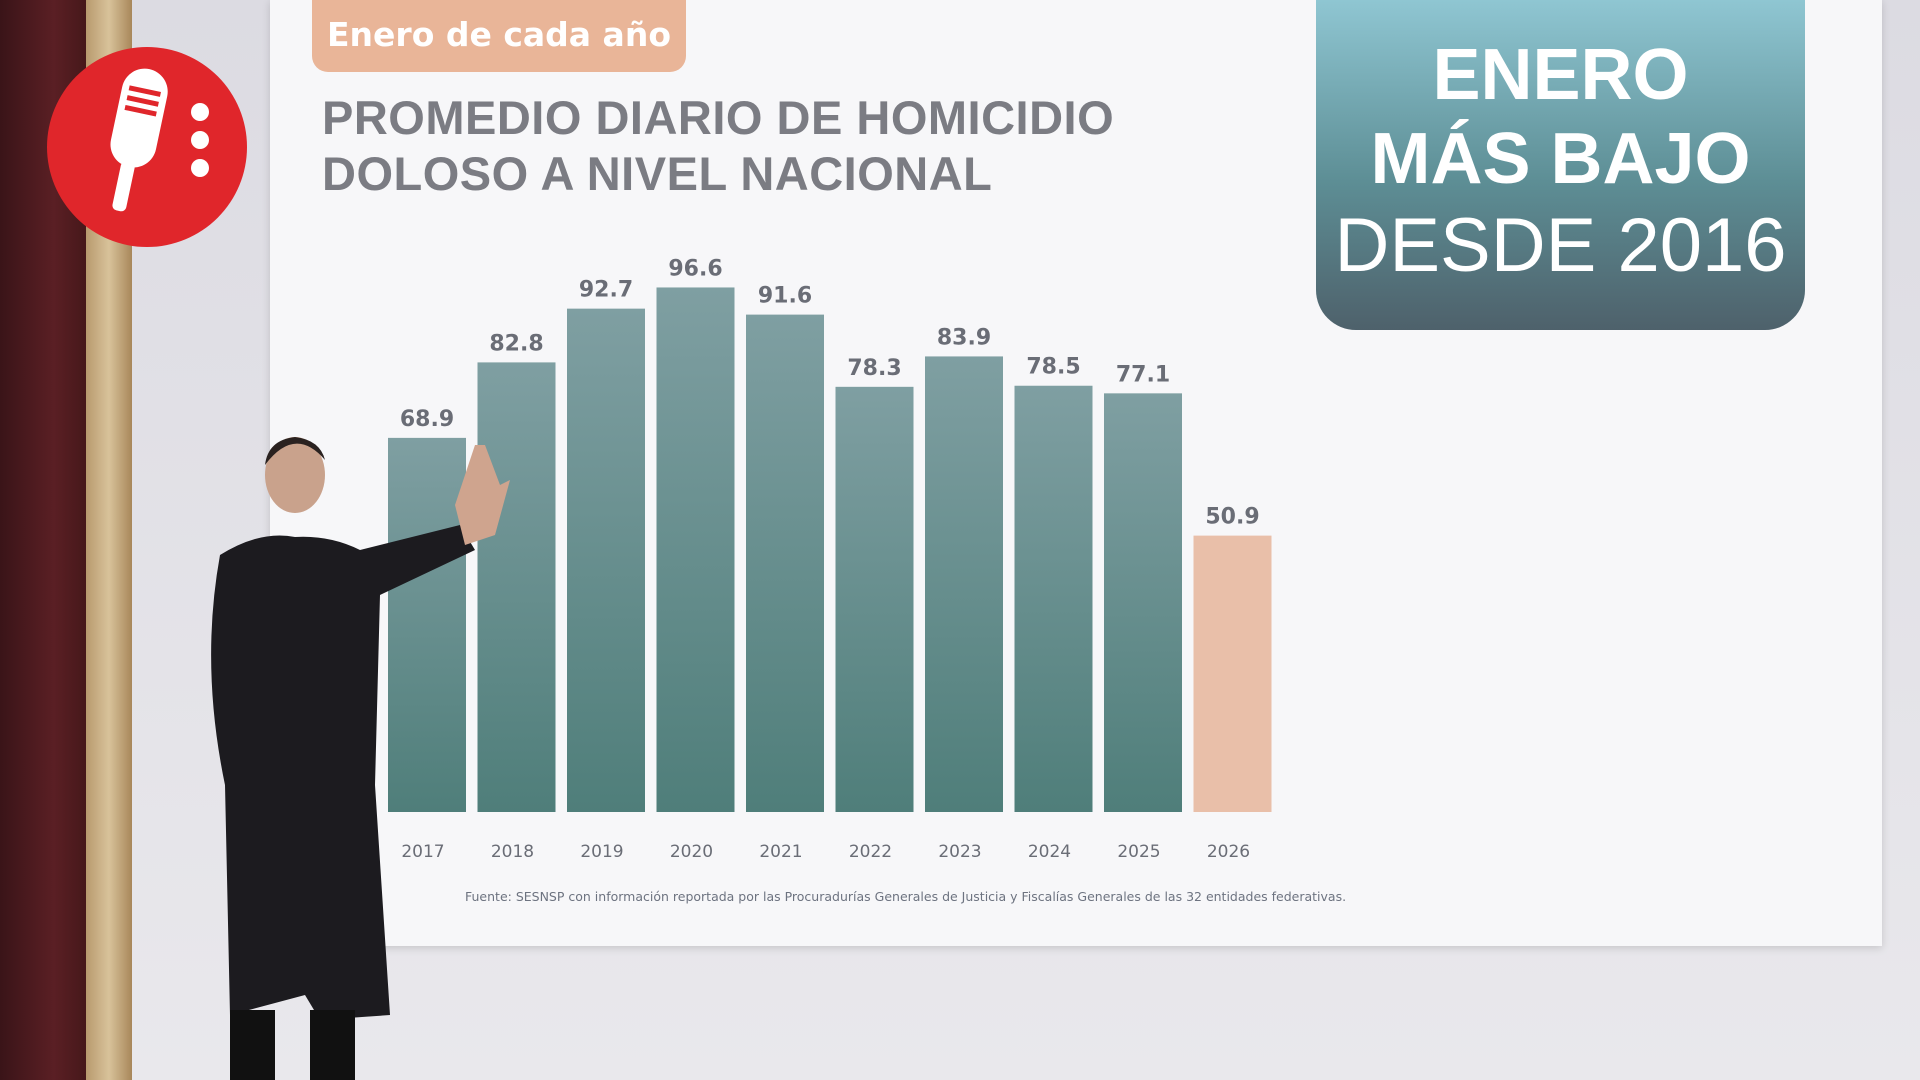 Image resolution: width=1920 pixels, height=1080 pixels. What do you see at coordinates (499, 36) in the screenshot?
I see `period-tag: Enero de cada año` at bounding box center [499, 36].